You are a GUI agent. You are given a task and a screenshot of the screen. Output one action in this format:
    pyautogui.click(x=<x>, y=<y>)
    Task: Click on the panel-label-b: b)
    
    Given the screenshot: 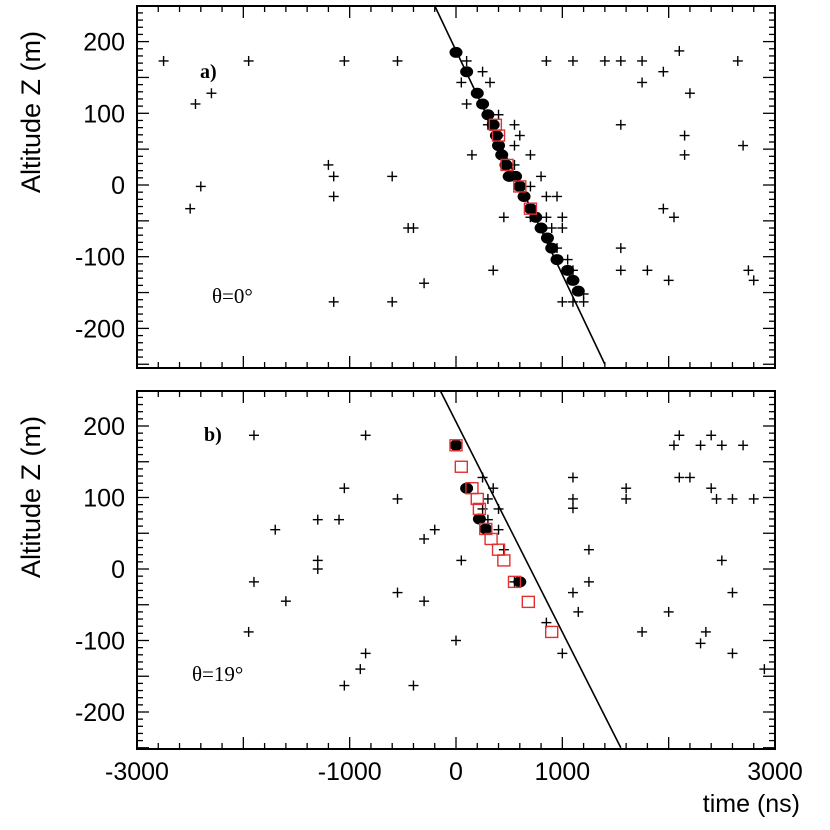 What is the action you would take?
    pyautogui.click(x=213, y=435)
    